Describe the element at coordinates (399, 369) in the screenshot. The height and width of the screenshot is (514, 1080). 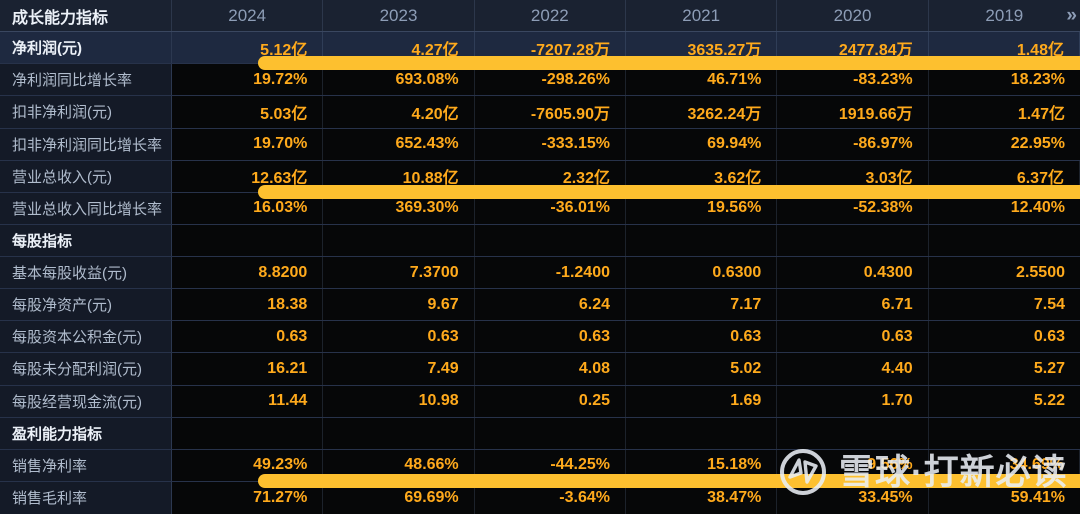
I see `cell-value: 7.49` at that location.